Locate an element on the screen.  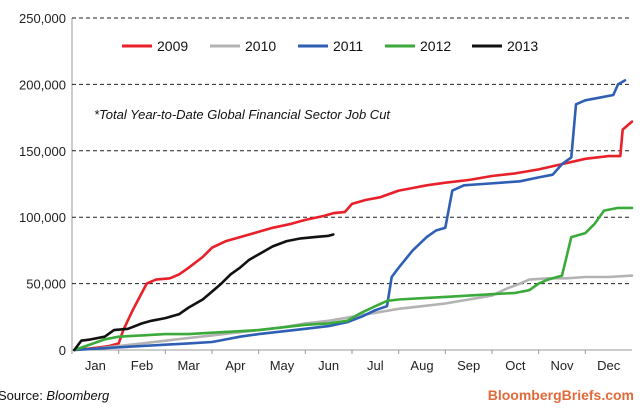
source-name: Bloomberg is located at coordinates (78, 395).